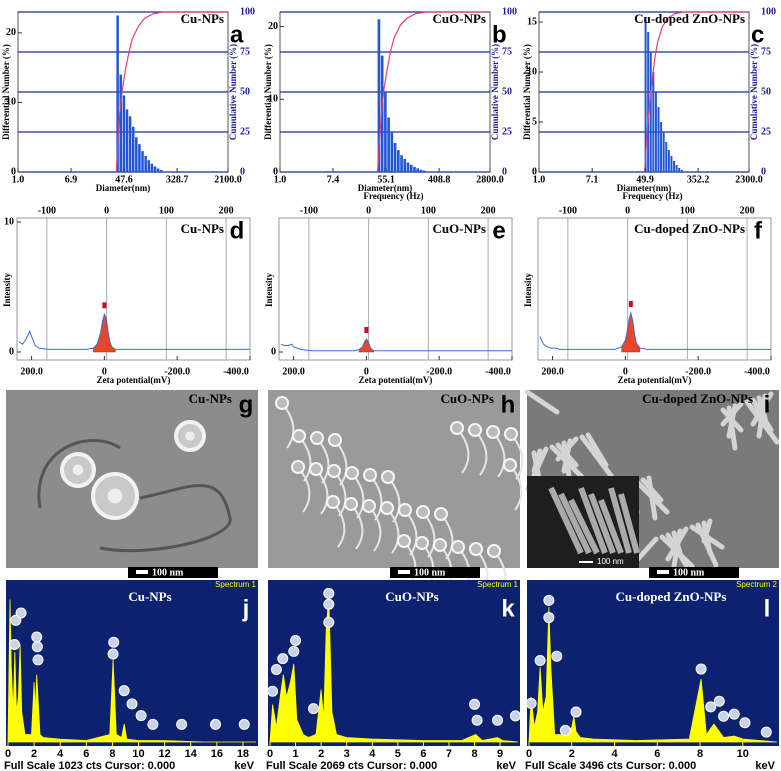  I want to click on panel-letter: h, so click(508, 404).